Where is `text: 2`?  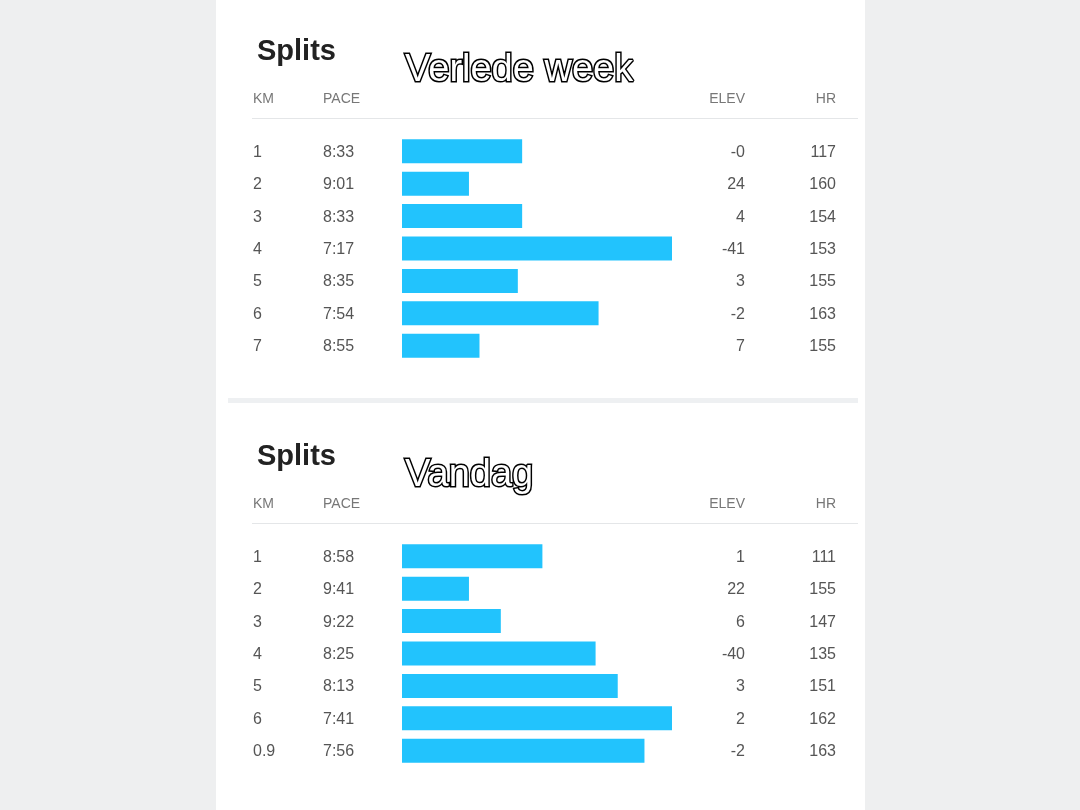 text: 2 is located at coordinates (741, 718).